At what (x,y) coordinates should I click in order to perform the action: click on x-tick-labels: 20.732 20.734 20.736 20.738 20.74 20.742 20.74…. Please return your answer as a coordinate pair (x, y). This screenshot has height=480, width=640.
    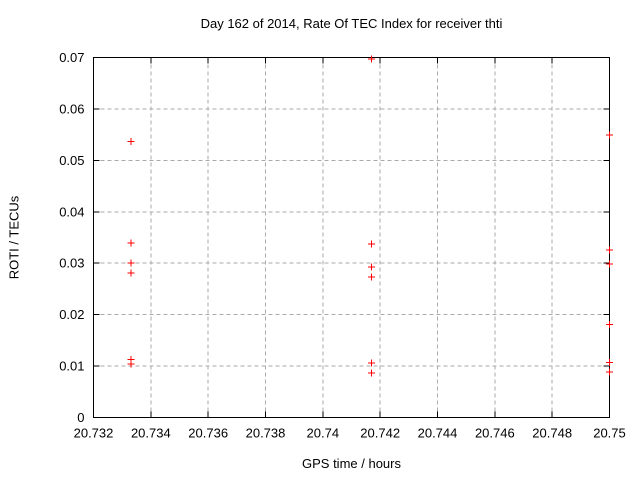
    Looking at the image, I should click on (350, 433).